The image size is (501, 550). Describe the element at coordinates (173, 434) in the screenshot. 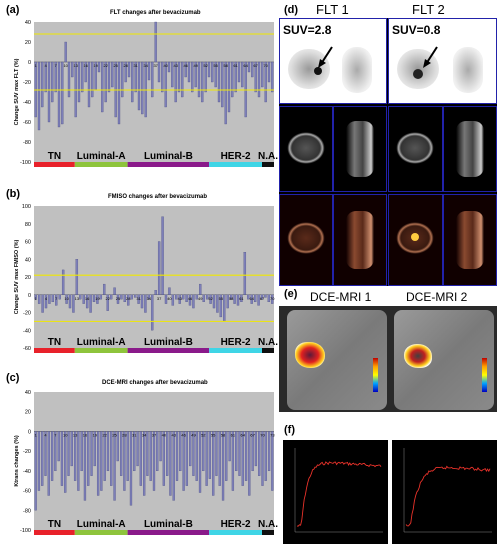

I see `x-tick-label: 43` at that location.